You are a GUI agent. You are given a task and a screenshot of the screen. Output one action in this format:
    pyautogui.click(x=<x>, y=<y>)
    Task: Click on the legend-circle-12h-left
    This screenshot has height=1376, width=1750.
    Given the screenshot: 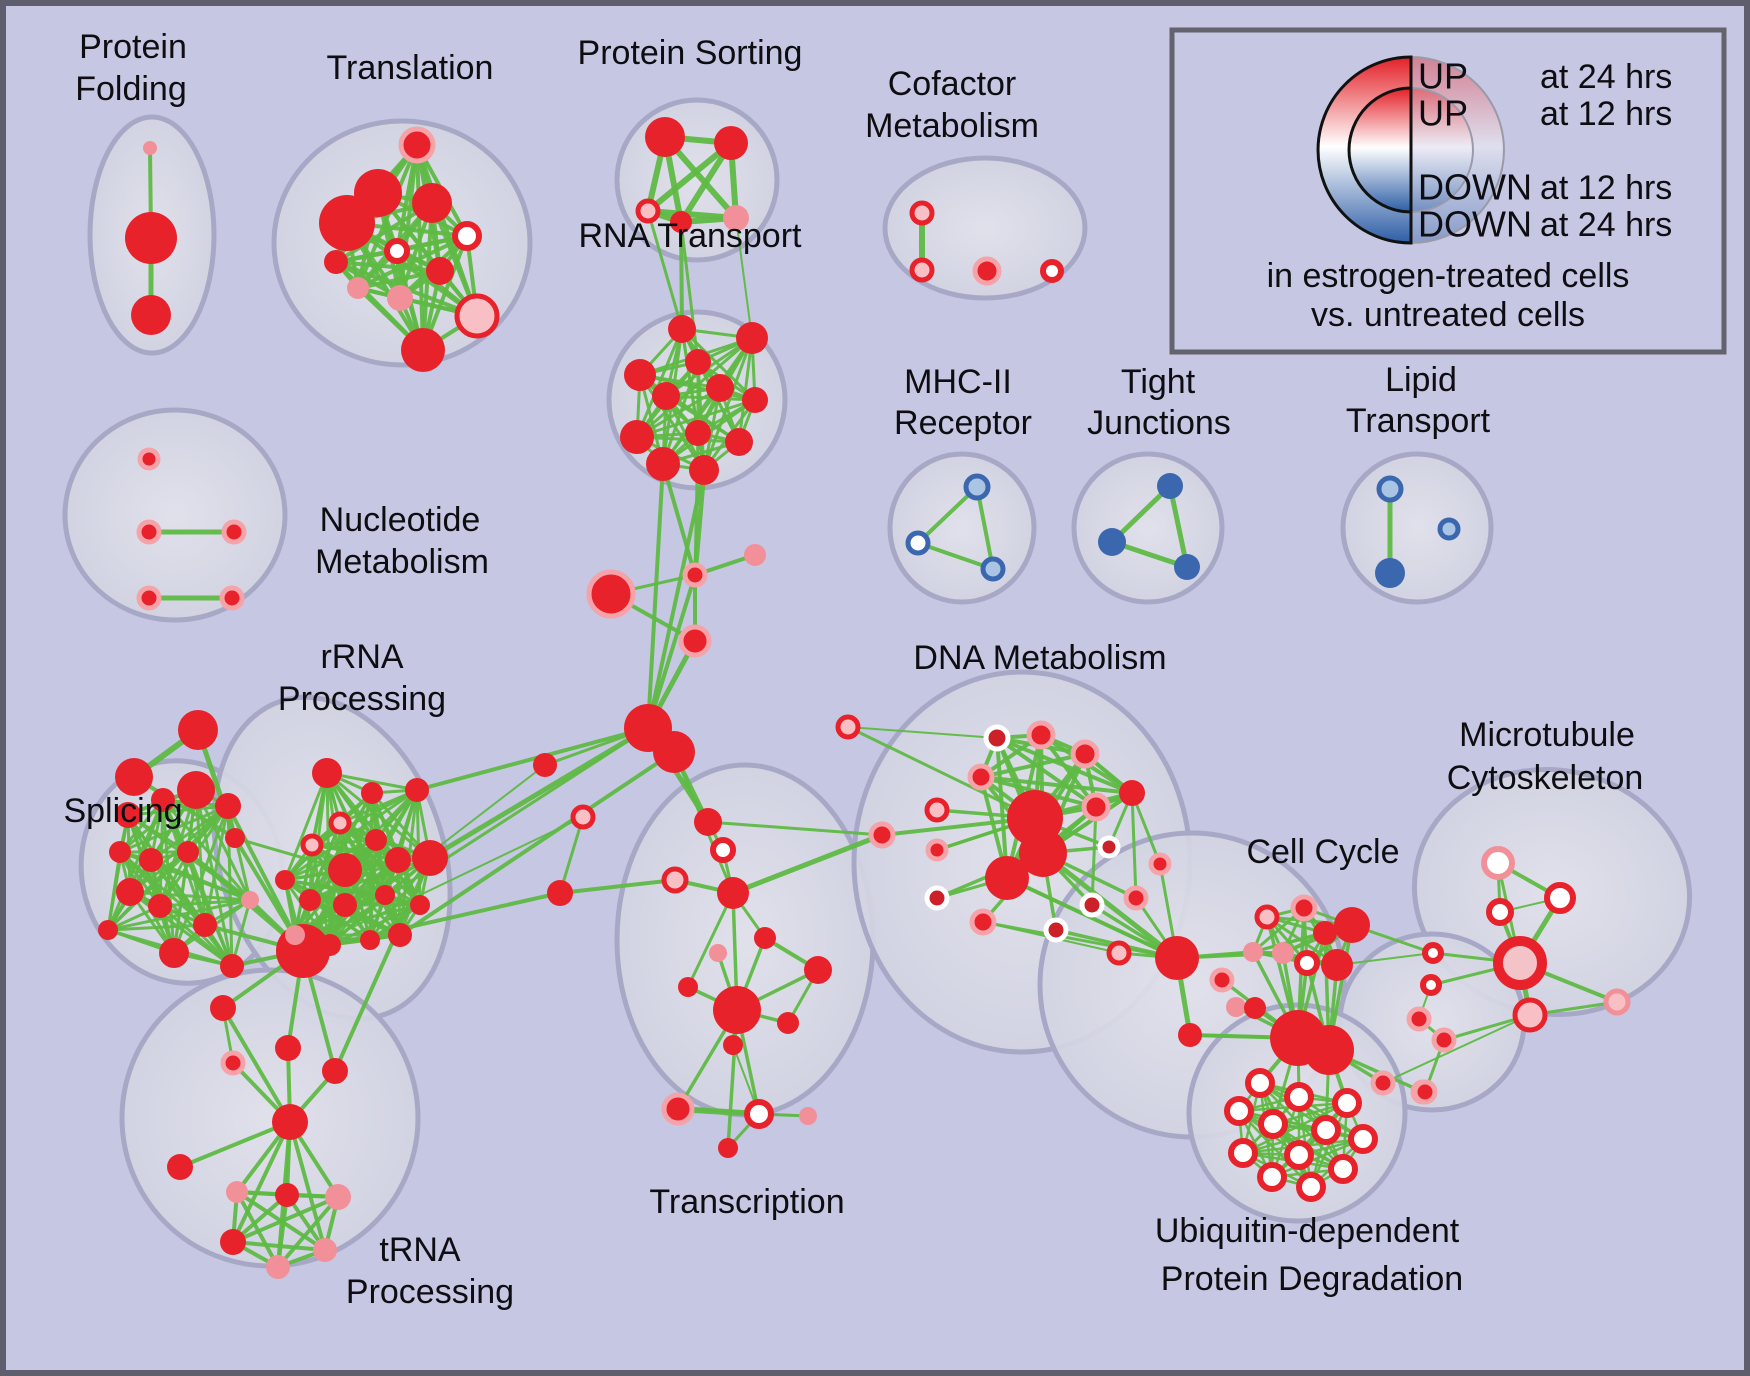 What is the action you would take?
    pyautogui.click(x=1380, y=150)
    